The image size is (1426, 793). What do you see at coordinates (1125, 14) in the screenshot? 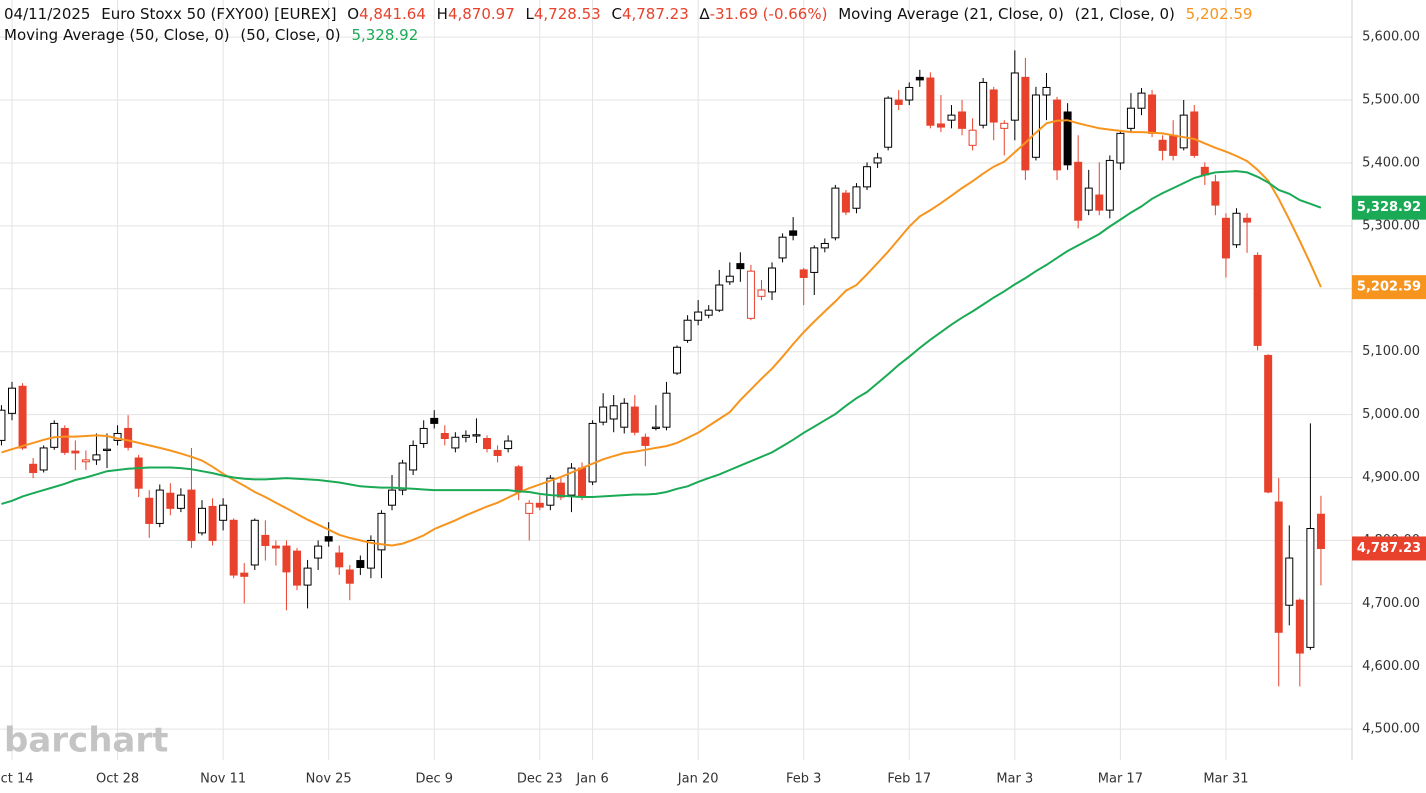
I see `legend-params: (21, Close, 0)` at bounding box center [1125, 14].